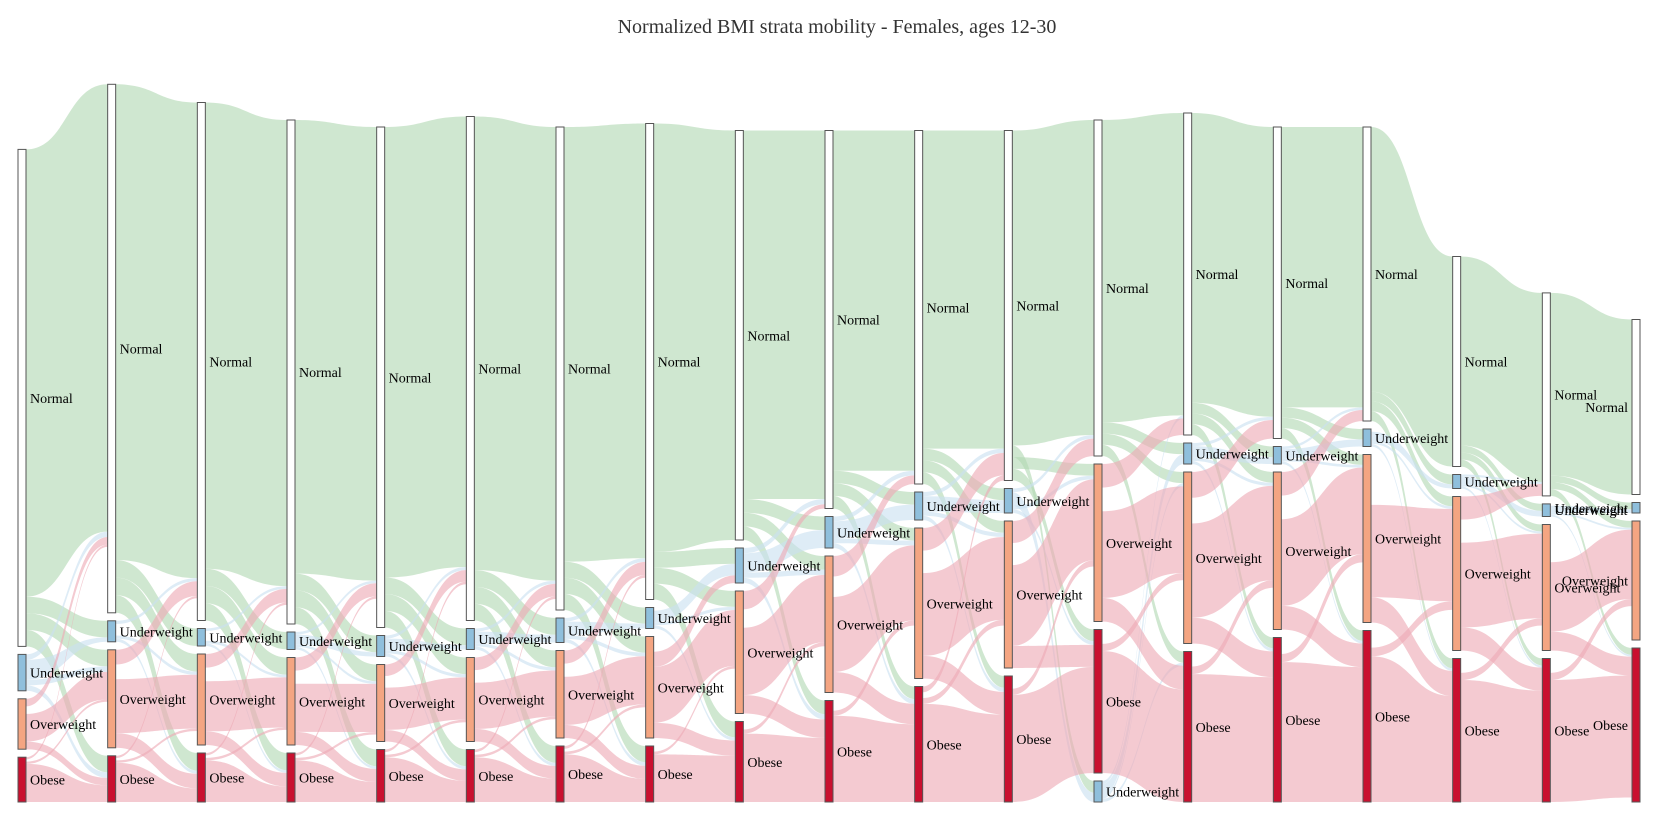 The height and width of the screenshot is (815, 1675). What do you see at coordinates (316, 779) in the screenshot?
I see `label-obese-col-3: Obese` at bounding box center [316, 779].